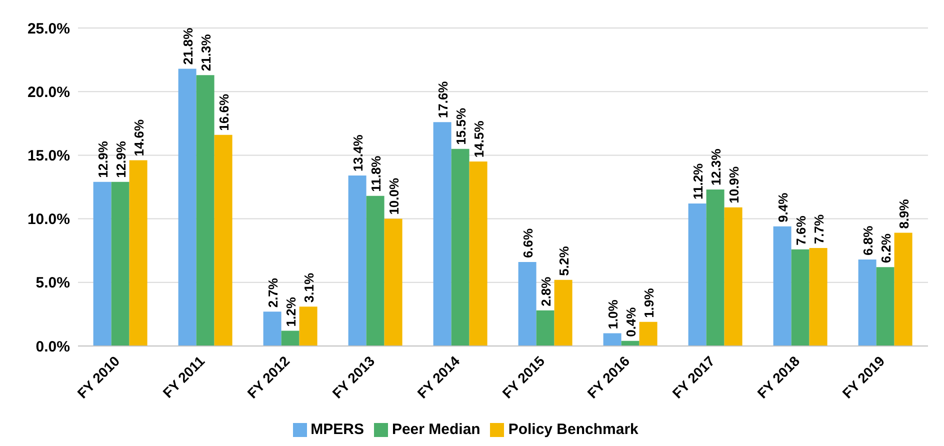  Describe the element at coordinates (460, 126) in the screenshot. I see `data-label: 15.5%` at that location.